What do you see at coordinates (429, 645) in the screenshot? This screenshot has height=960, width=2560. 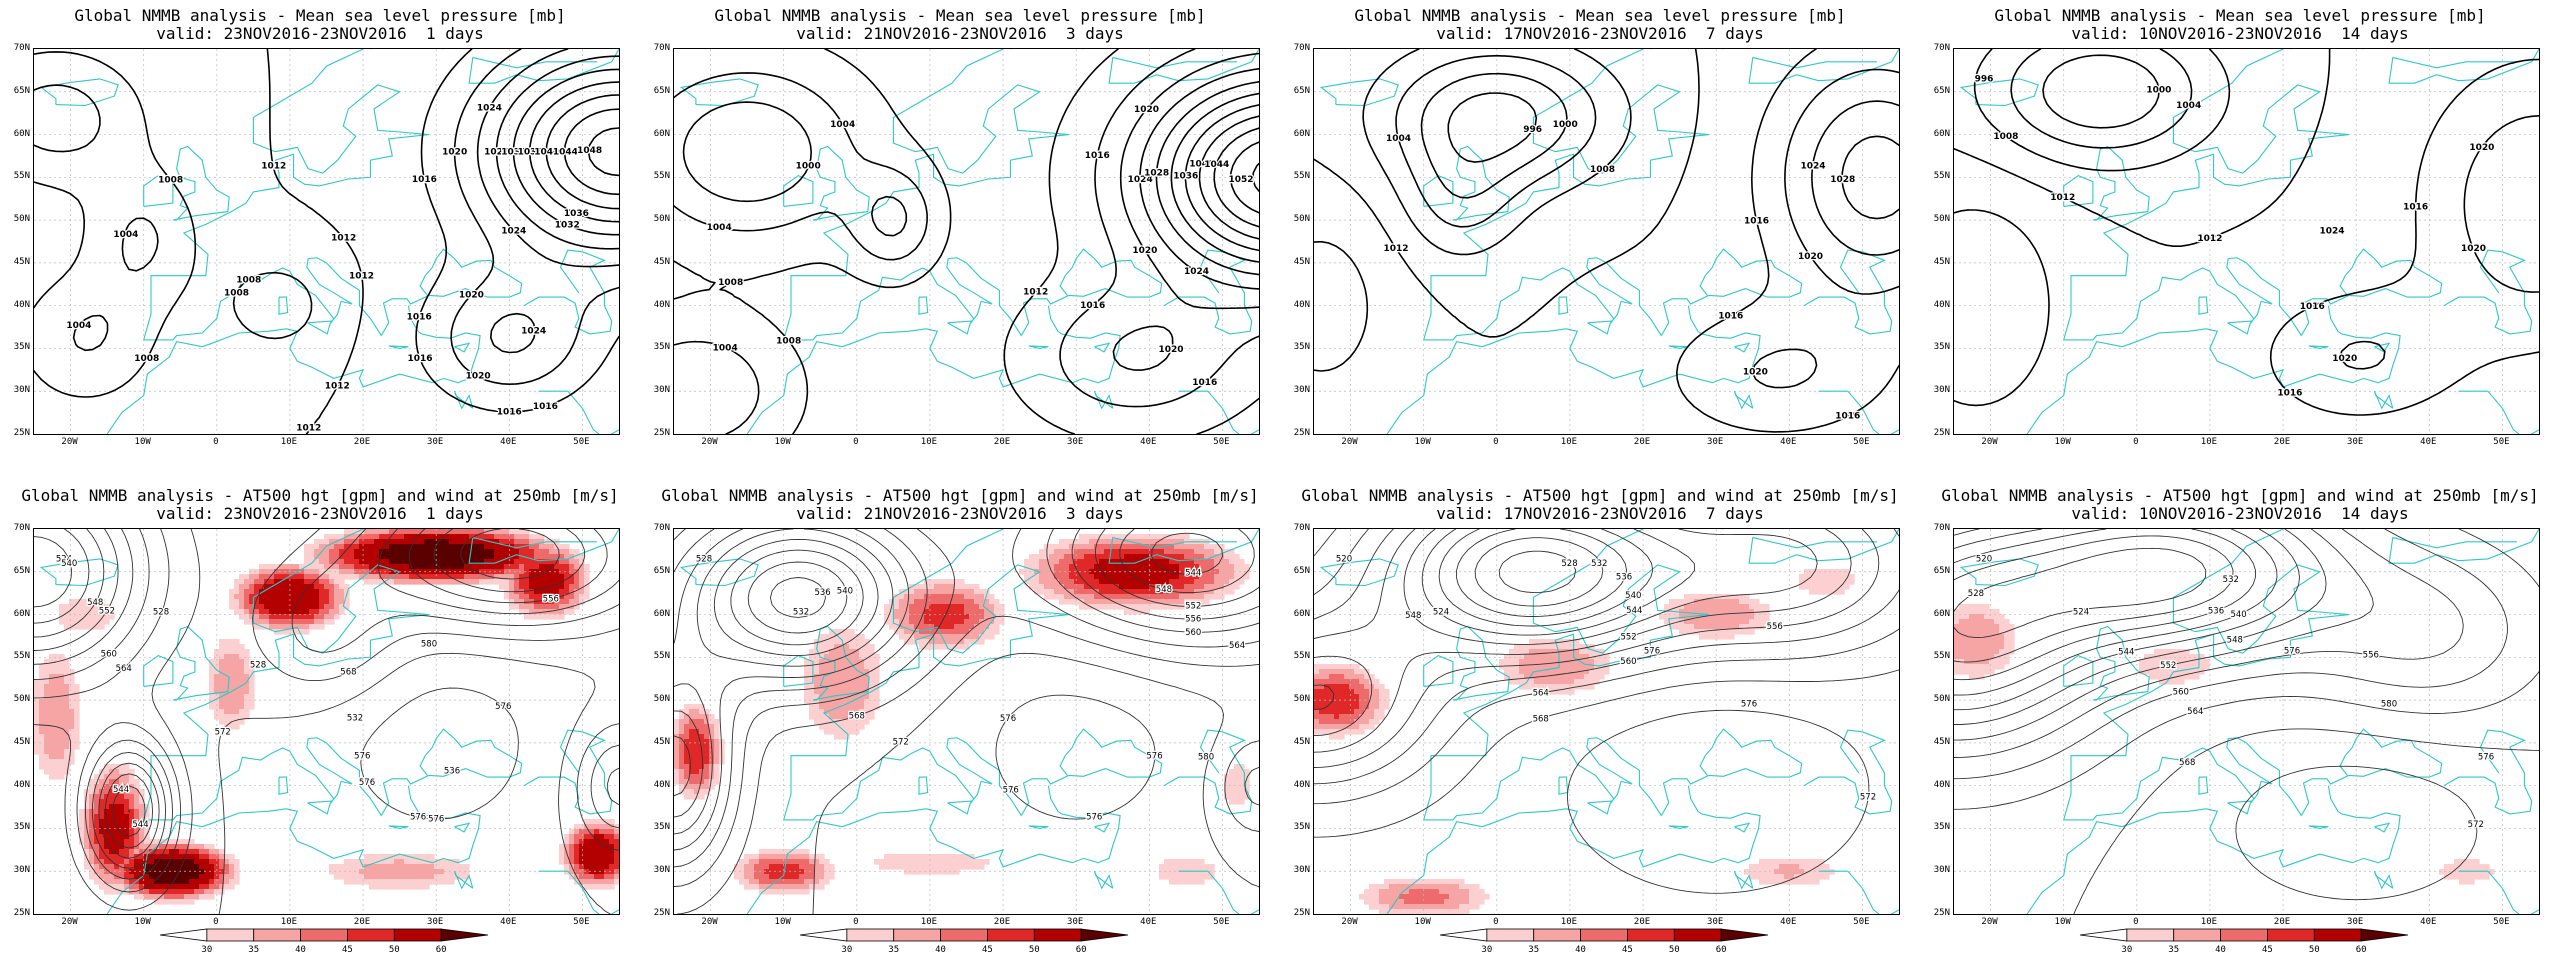 I see `contour-label: 580` at bounding box center [429, 645].